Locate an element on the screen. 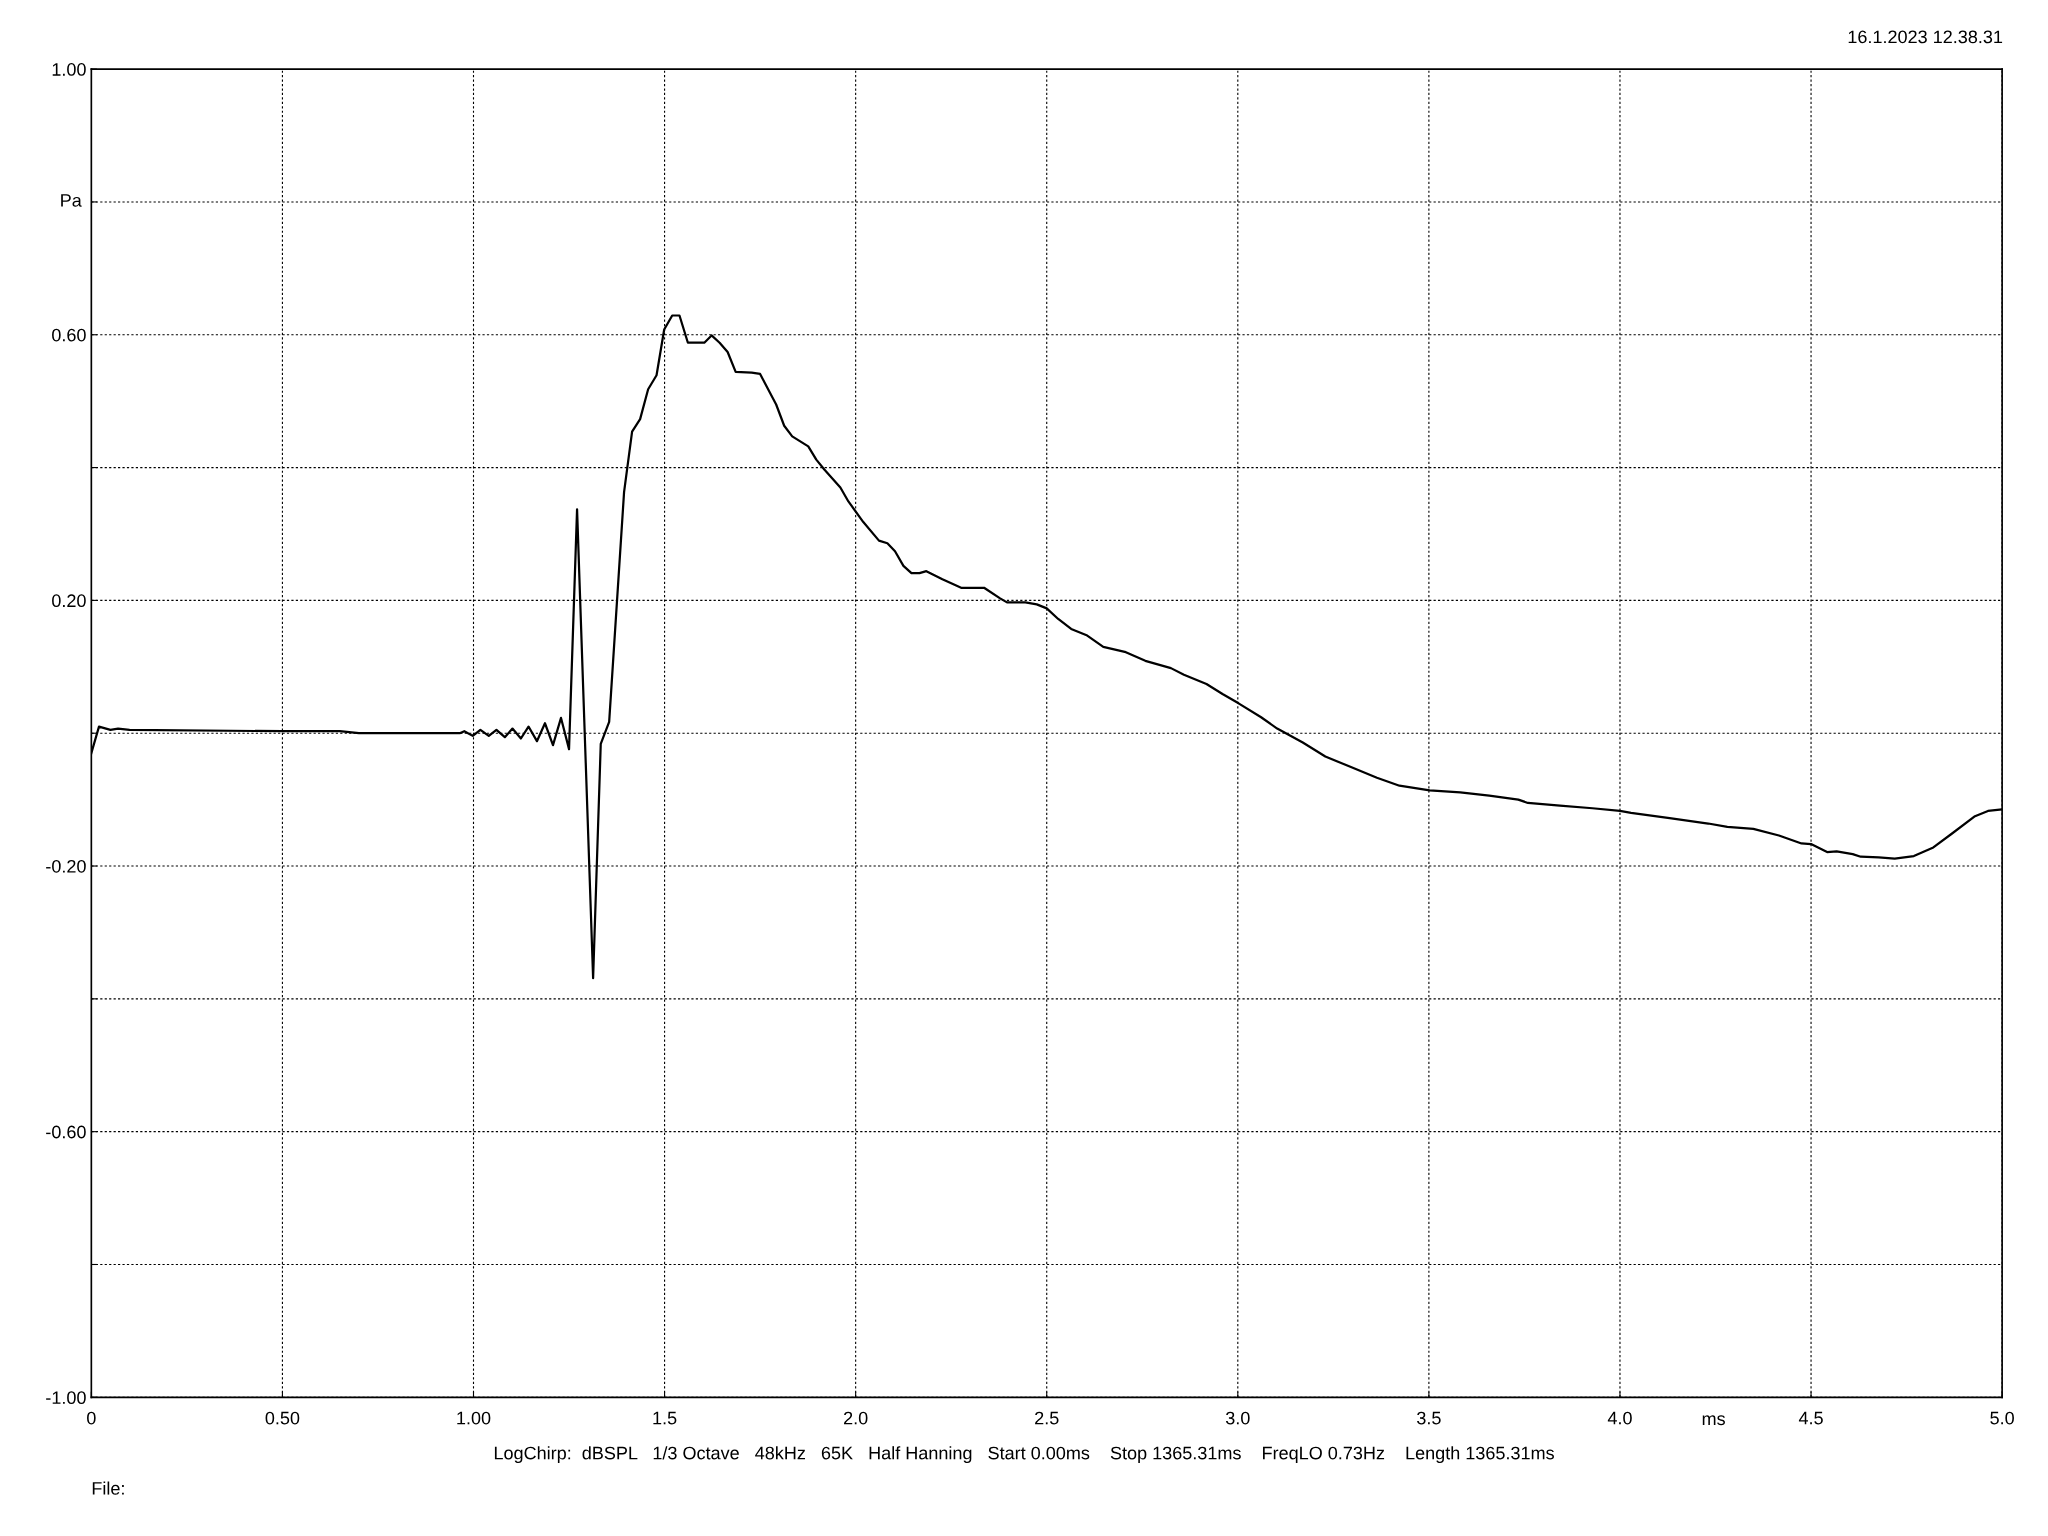 Image resolution: width=2048 pixels, height=1536 pixels. y-tick-label: 1.00 is located at coordinates (69, 69).